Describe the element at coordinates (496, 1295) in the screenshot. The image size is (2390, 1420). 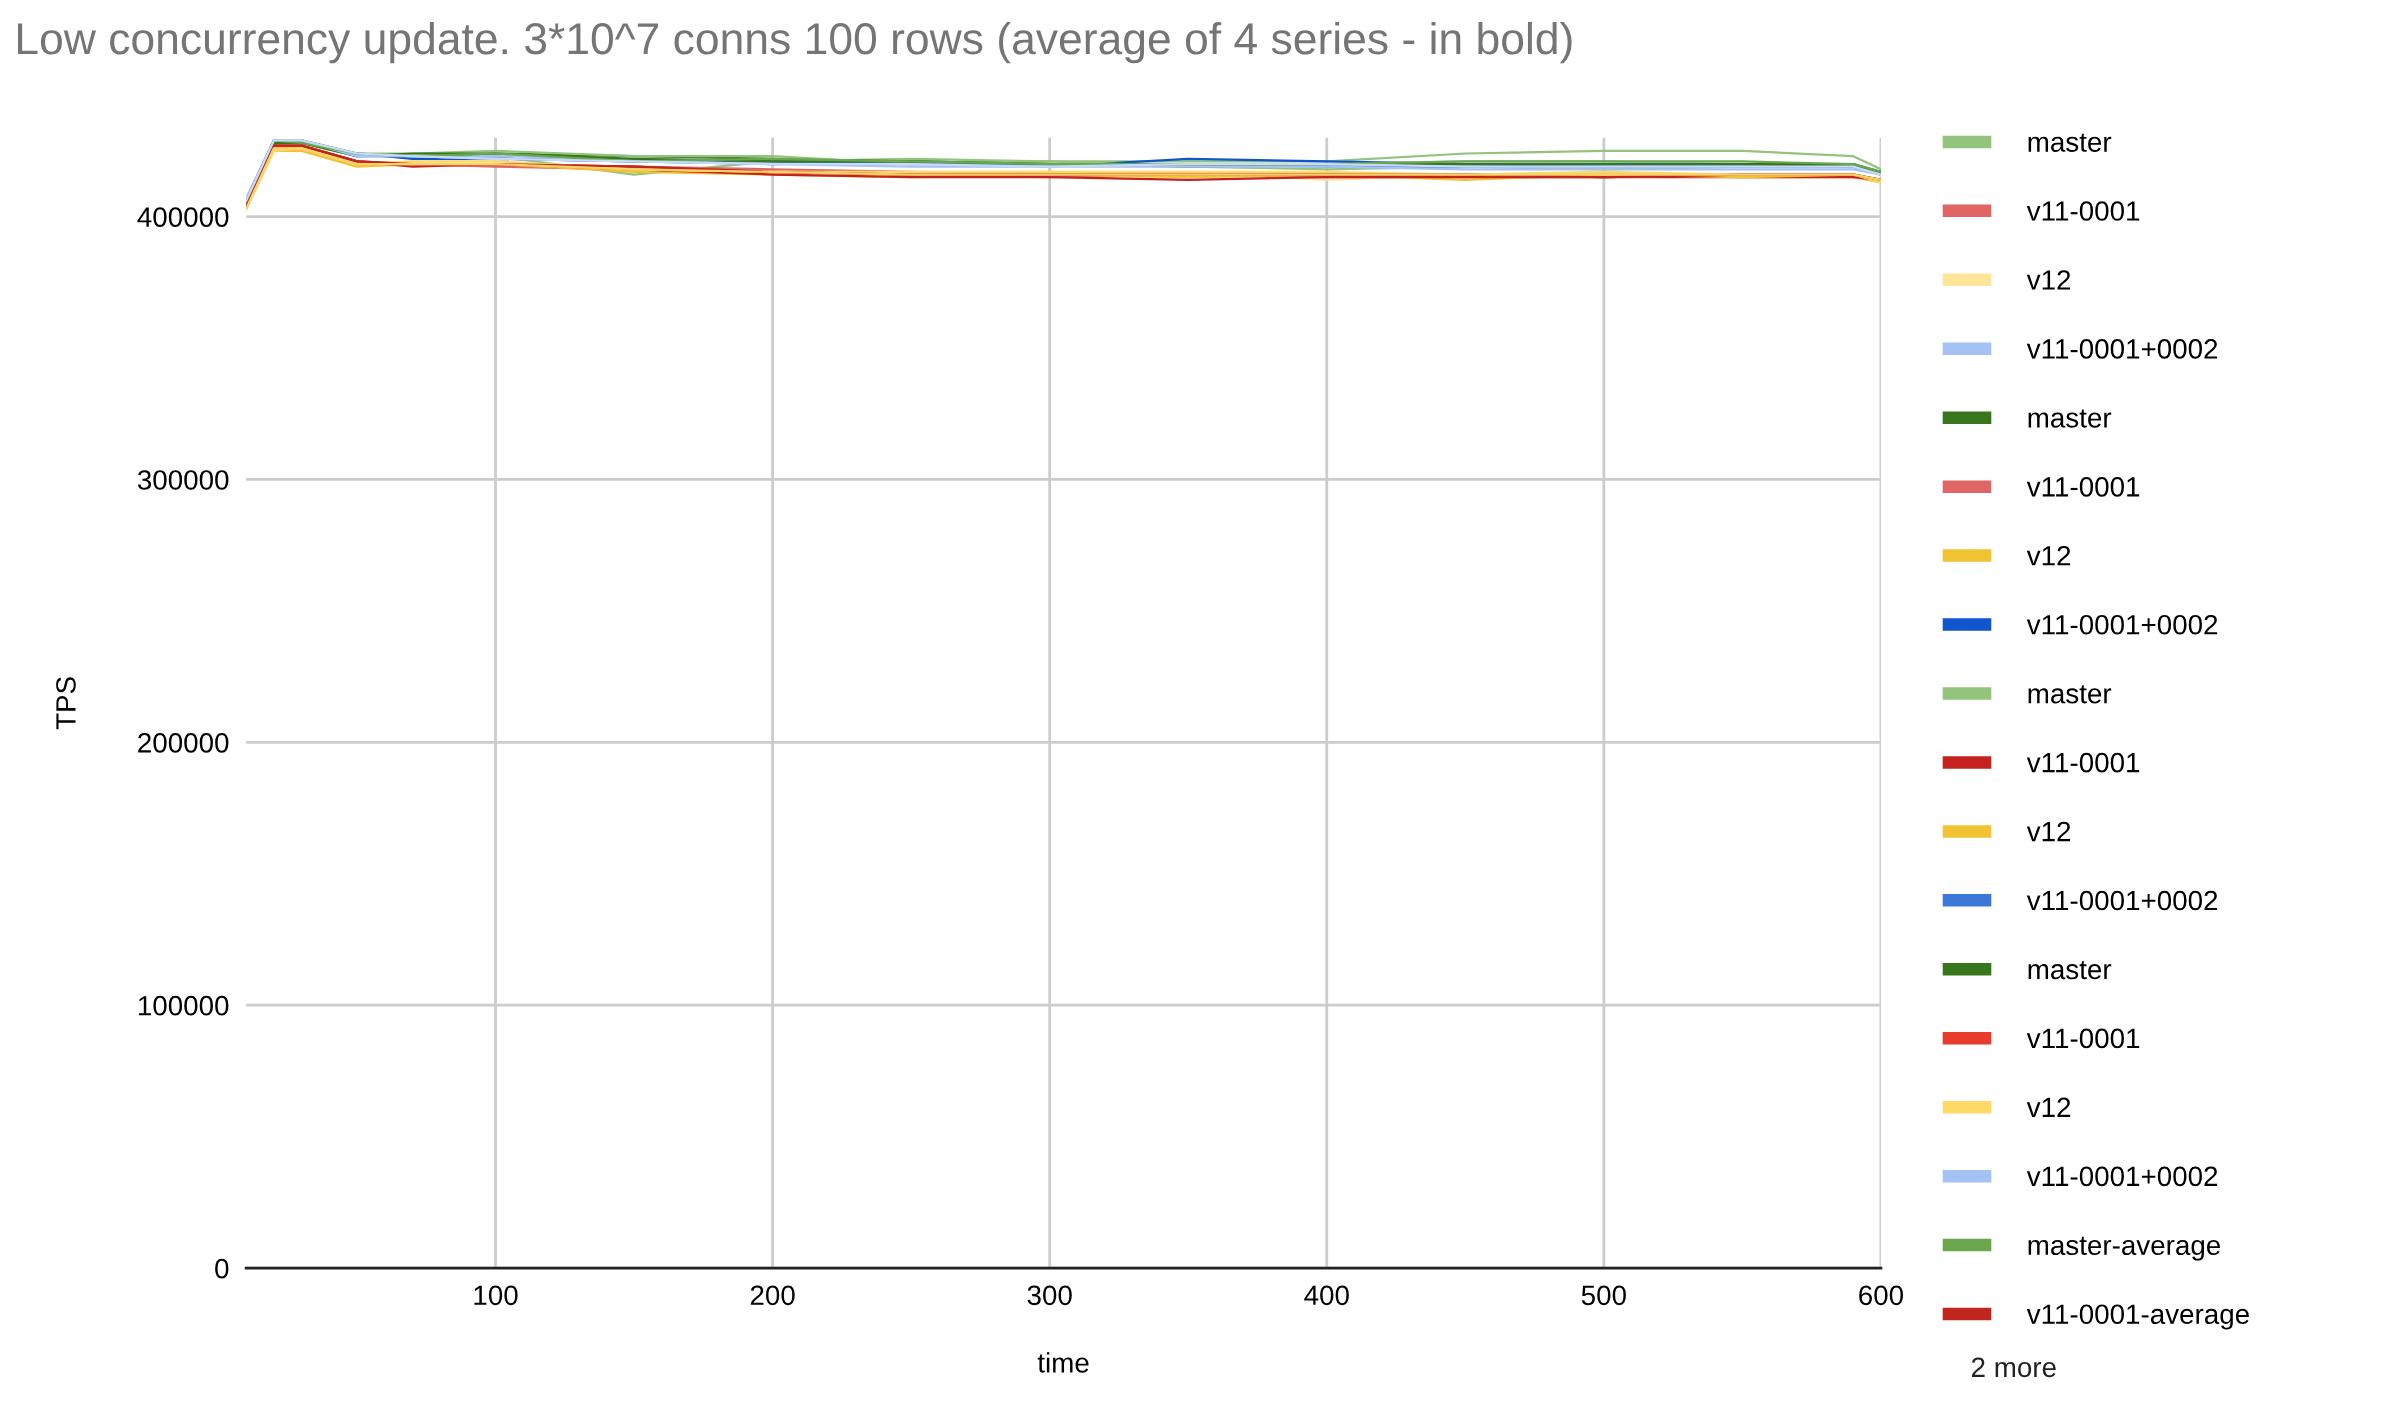
I see `x-tick-label: 100` at that location.